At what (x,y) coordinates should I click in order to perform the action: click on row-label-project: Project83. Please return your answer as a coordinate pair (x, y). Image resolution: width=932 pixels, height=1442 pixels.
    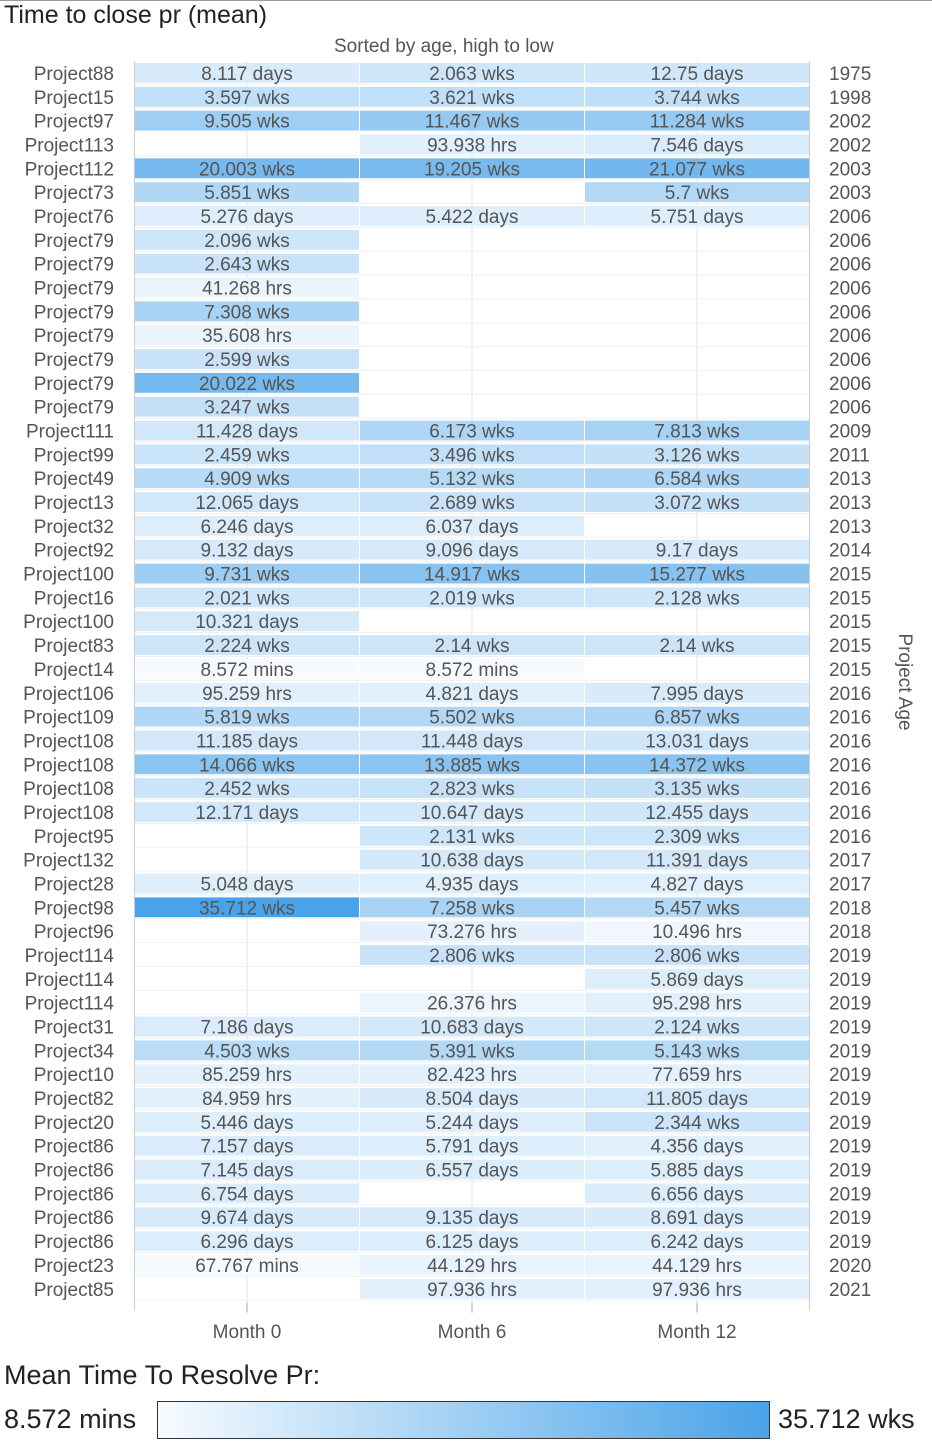
    Looking at the image, I should click on (74, 646).